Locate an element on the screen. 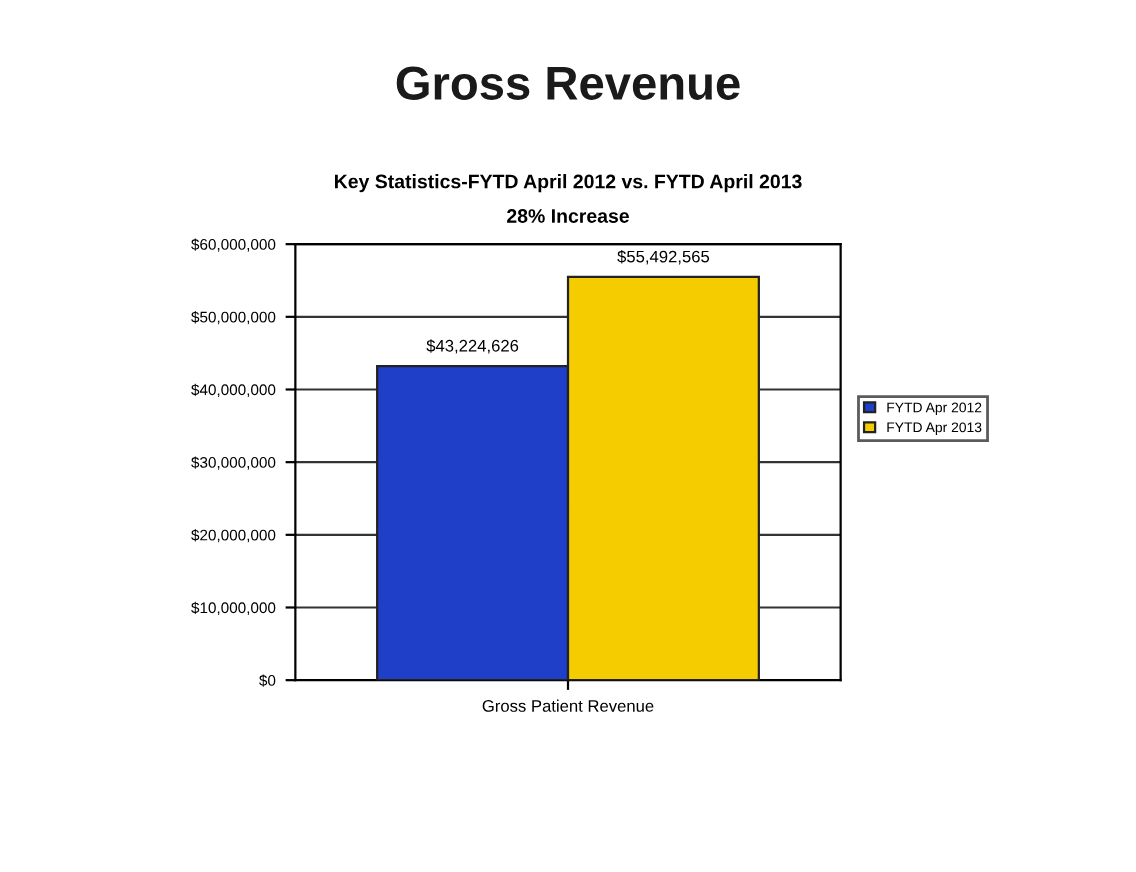 This screenshot has width=1136, height=872. chart-subtitle: Key Statistics-FYTD April 2012 vs. FYTD April 2013 is located at coordinates (568, 183).